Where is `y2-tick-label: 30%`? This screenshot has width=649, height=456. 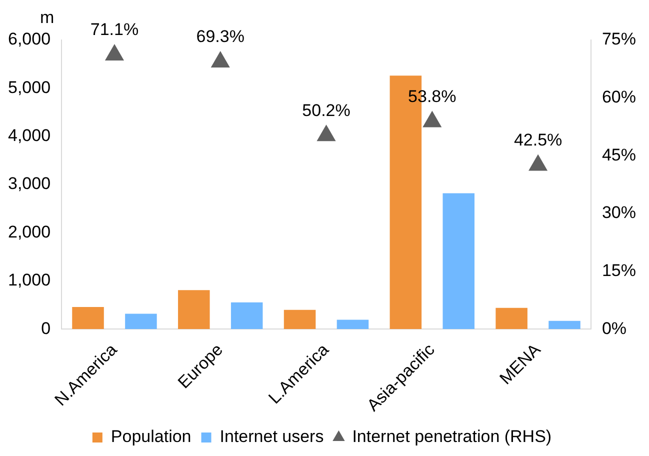 y2-tick-label: 30% is located at coordinates (619, 212).